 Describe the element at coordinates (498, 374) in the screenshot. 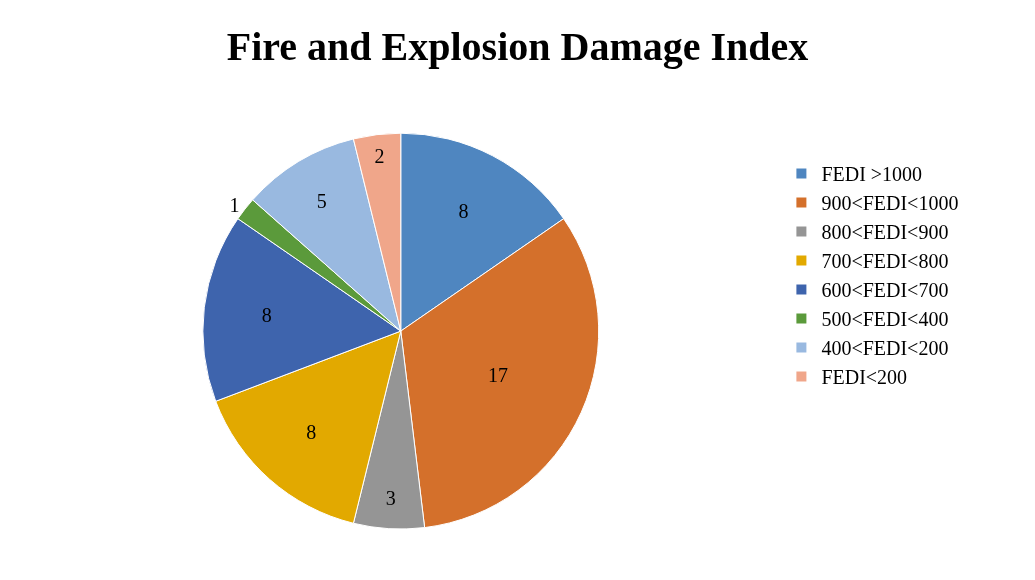

I see `data-label: 17` at that location.